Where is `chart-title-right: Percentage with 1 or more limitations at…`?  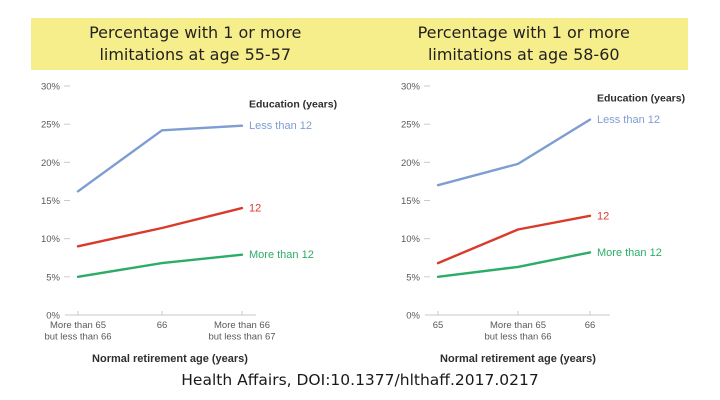
chart-title-right: Percentage with 1 or more limitations at… is located at coordinates (524, 43).